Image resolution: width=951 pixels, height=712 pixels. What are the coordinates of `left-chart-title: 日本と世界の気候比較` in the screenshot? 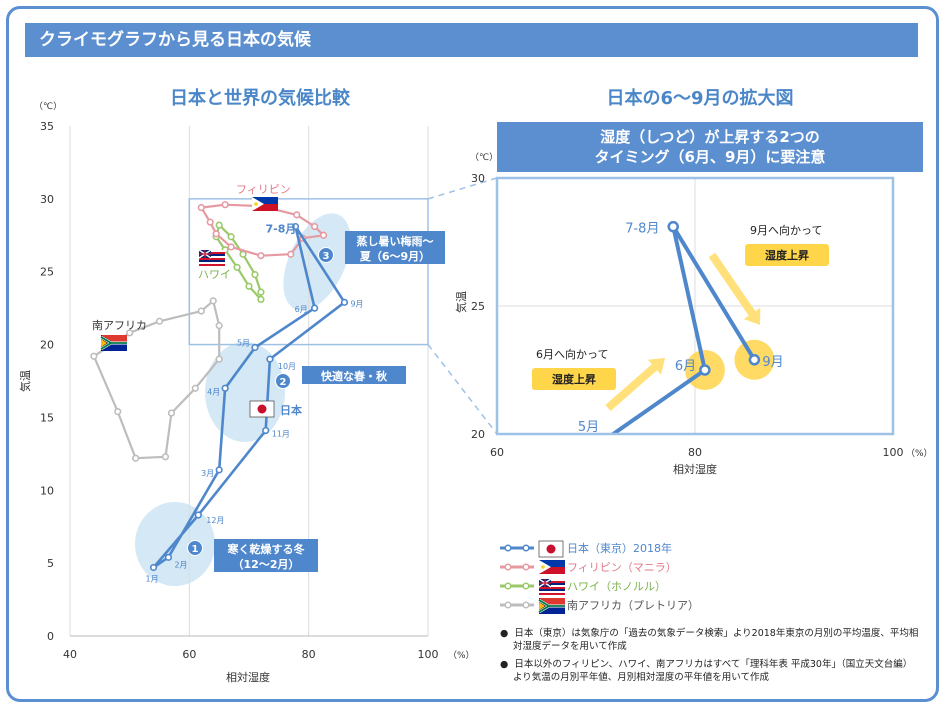 It's located at (260, 98).